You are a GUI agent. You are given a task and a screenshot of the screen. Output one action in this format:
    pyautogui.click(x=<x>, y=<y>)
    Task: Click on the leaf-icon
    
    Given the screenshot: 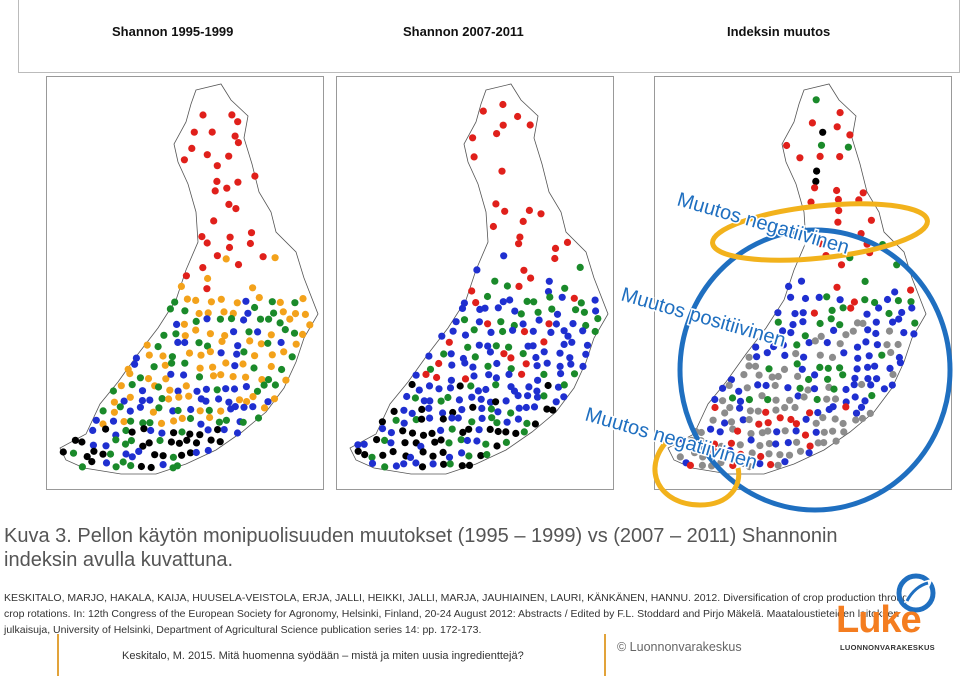 What is the action you would take?
    pyautogui.click(x=916, y=593)
    